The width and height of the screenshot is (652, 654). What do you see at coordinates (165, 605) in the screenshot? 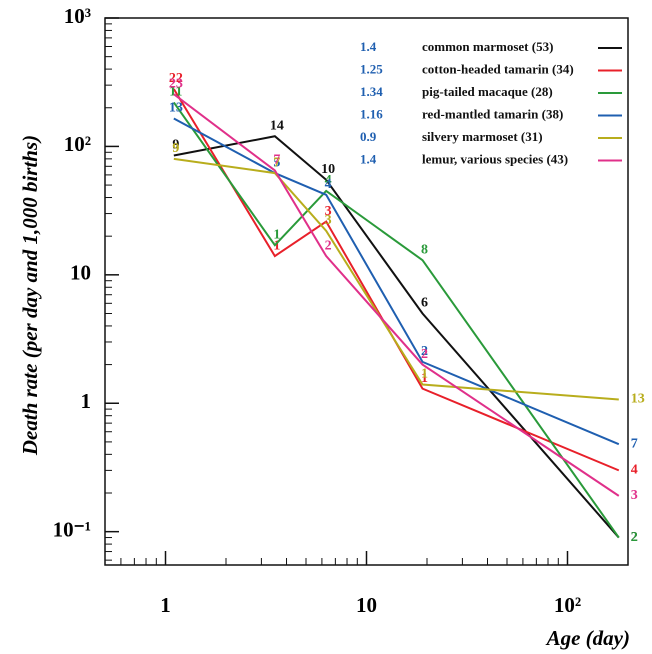
I see `x-tick-label: 1` at bounding box center [165, 605].